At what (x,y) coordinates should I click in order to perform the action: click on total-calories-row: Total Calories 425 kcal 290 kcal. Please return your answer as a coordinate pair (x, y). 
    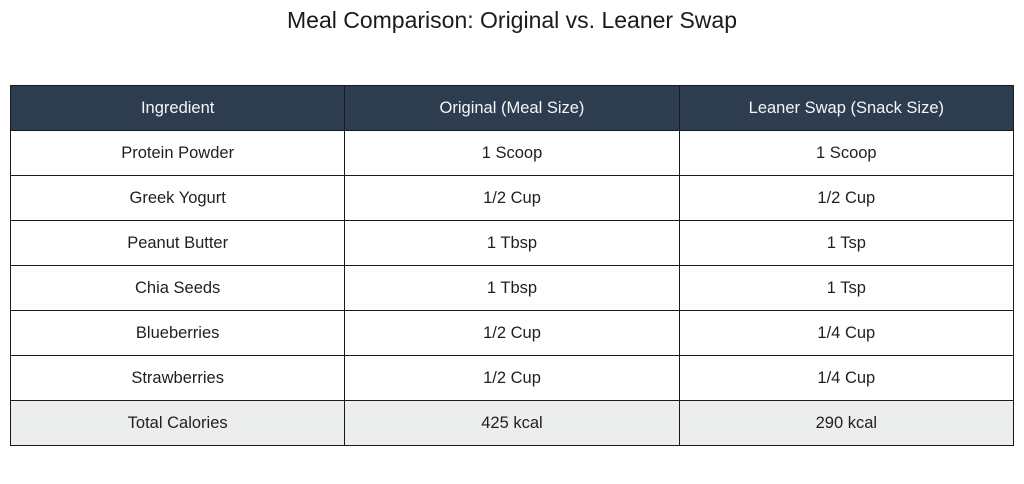
    Looking at the image, I should click on (512, 423).